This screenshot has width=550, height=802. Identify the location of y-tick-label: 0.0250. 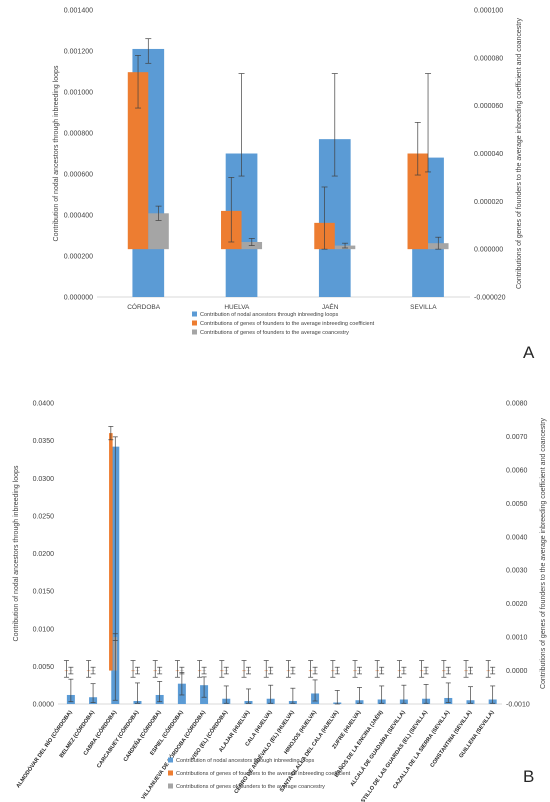
(44, 516).